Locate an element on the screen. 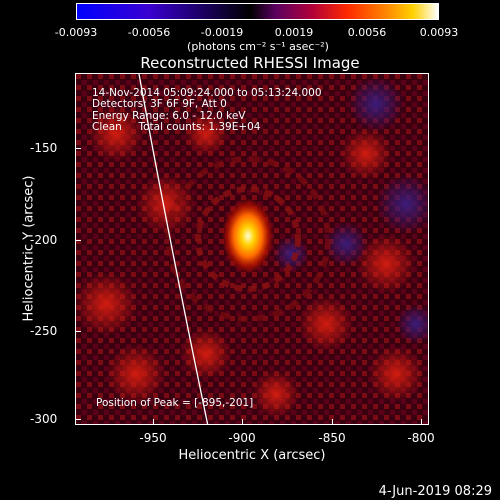  annotation-time: 14-Nov-2014 05:09:24.000 to 05:13:24.000 is located at coordinates (207, 93).